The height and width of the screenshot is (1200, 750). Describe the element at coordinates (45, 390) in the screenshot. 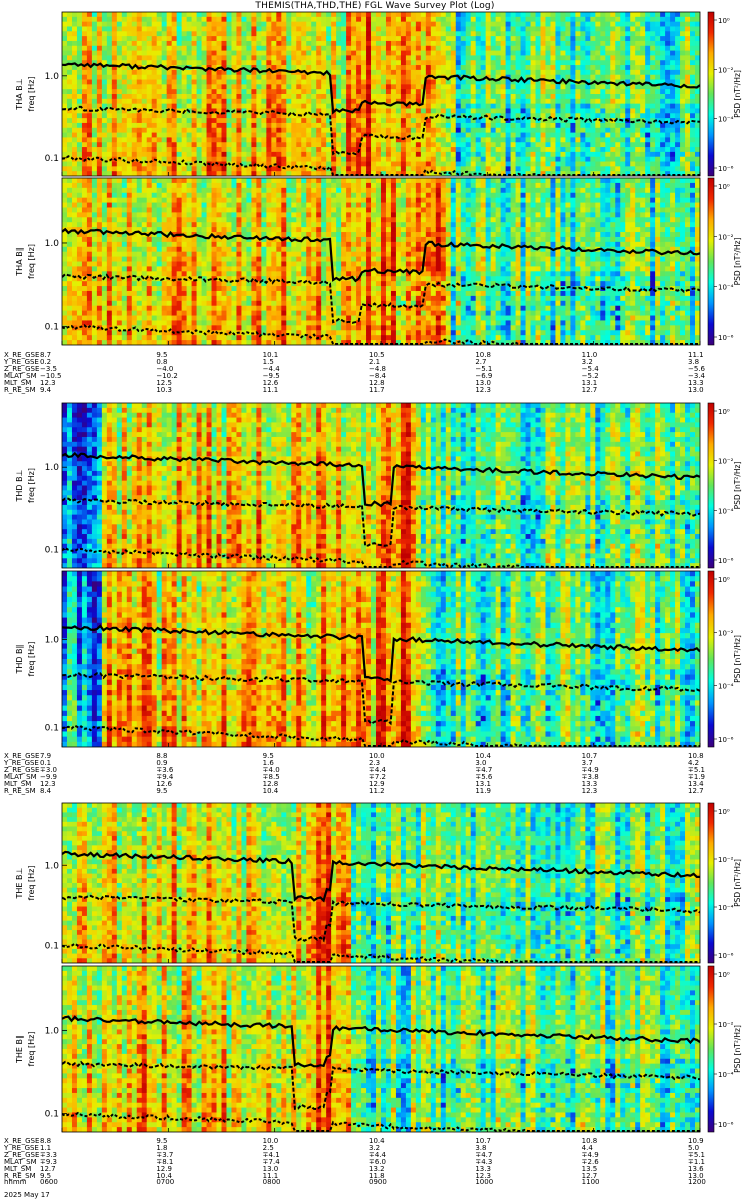

I see `ephemeris-value: 9.4` at that location.